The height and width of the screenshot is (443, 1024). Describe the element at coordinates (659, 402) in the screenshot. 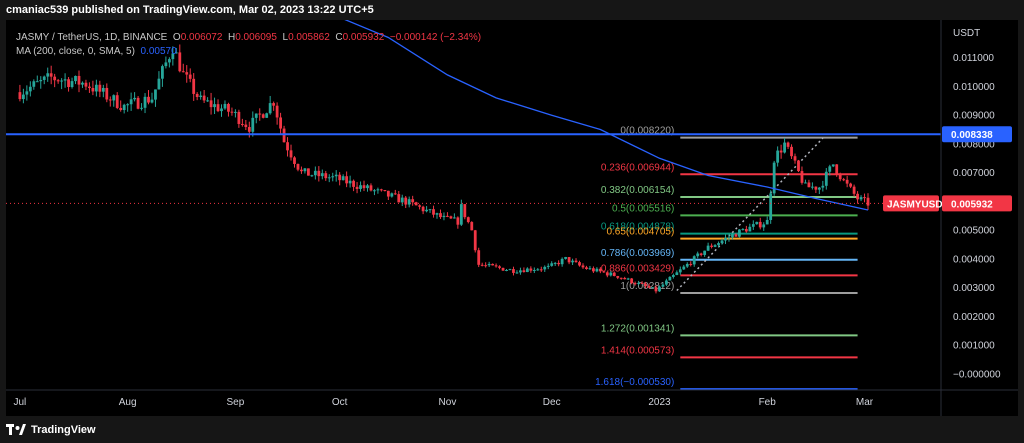

I see `x-tick-label: 2023` at that location.